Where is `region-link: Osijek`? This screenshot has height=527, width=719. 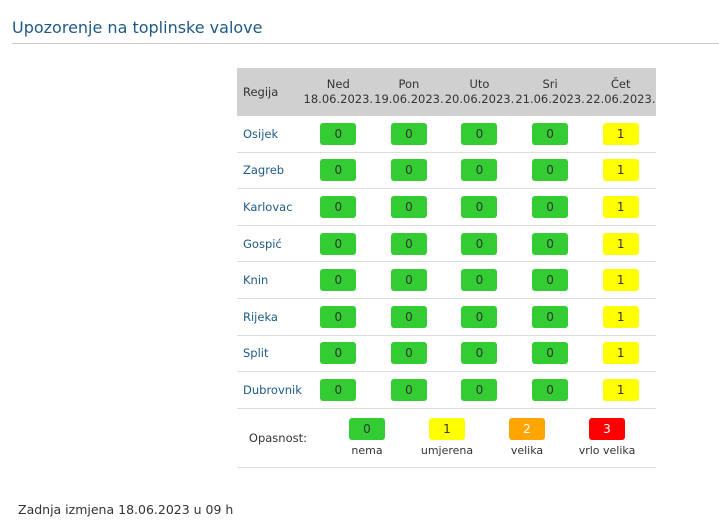
region-link: Osijek is located at coordinates (261, 133).